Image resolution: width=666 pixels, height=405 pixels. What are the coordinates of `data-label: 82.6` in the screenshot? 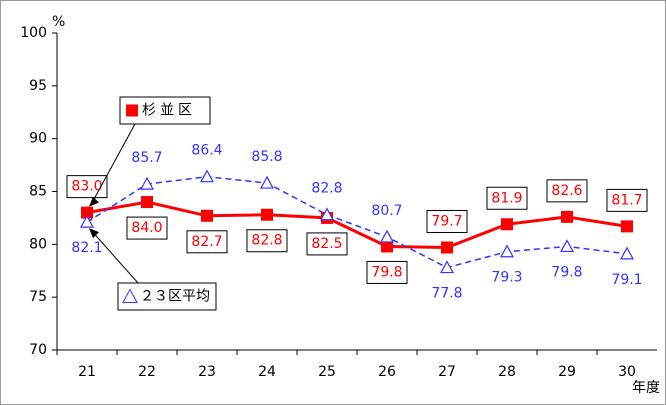 It's located at (566, 191).